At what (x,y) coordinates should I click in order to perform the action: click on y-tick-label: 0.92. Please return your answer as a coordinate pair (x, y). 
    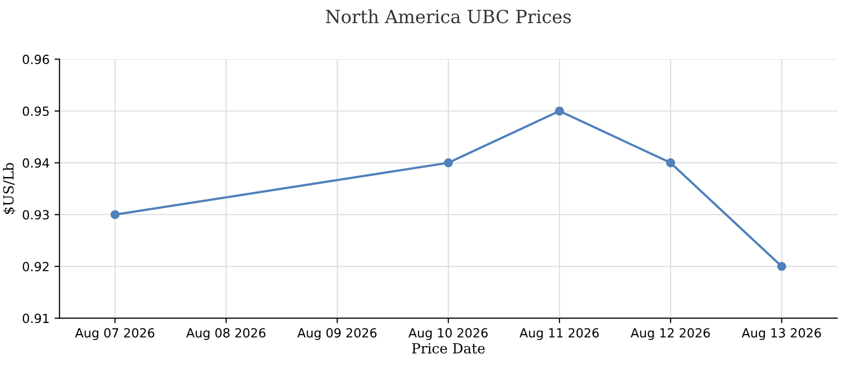
    Looking at the image, I should click on (35, 267).